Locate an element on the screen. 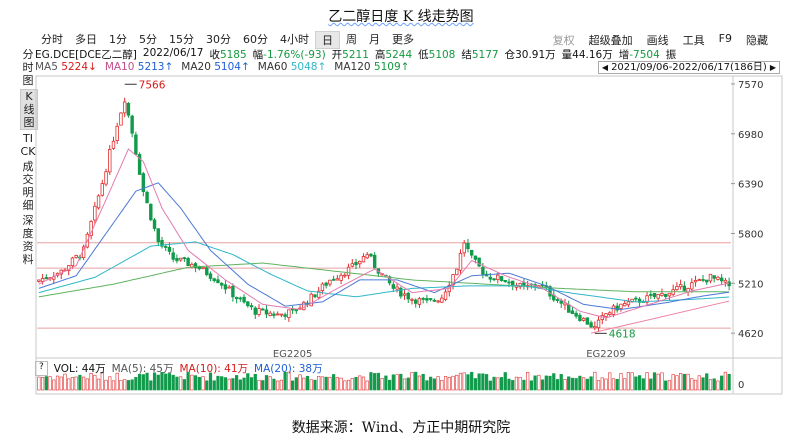  period-tab-6: 60分 is located at coordinates (255, 39).